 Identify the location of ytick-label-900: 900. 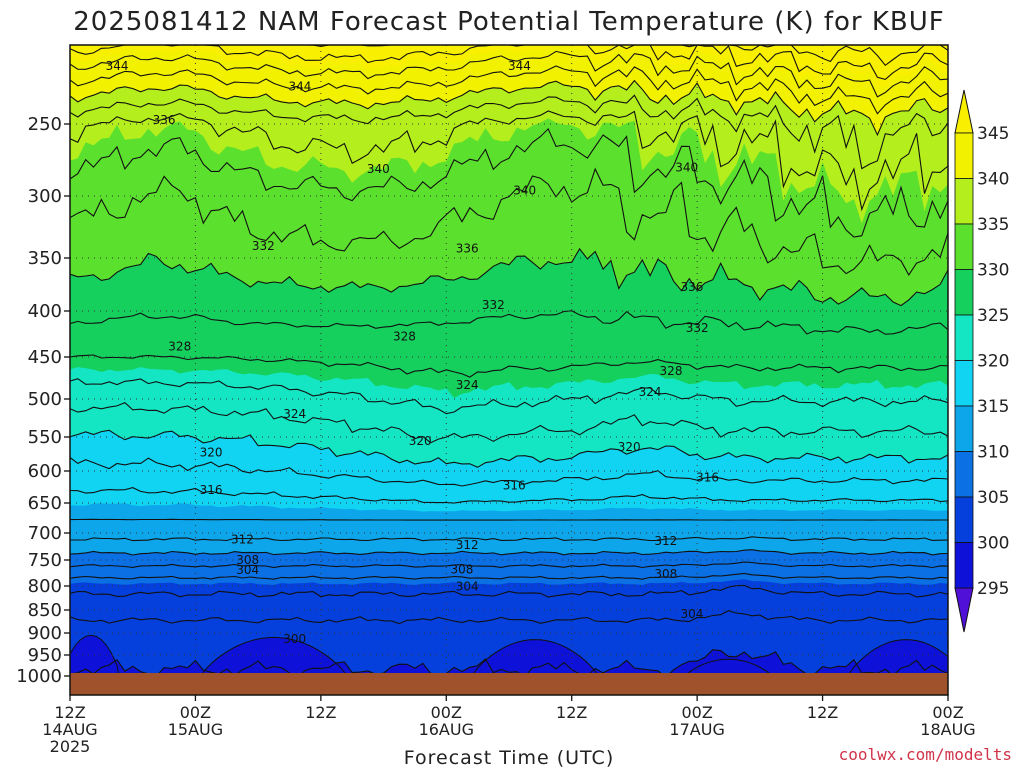
(45, 633).